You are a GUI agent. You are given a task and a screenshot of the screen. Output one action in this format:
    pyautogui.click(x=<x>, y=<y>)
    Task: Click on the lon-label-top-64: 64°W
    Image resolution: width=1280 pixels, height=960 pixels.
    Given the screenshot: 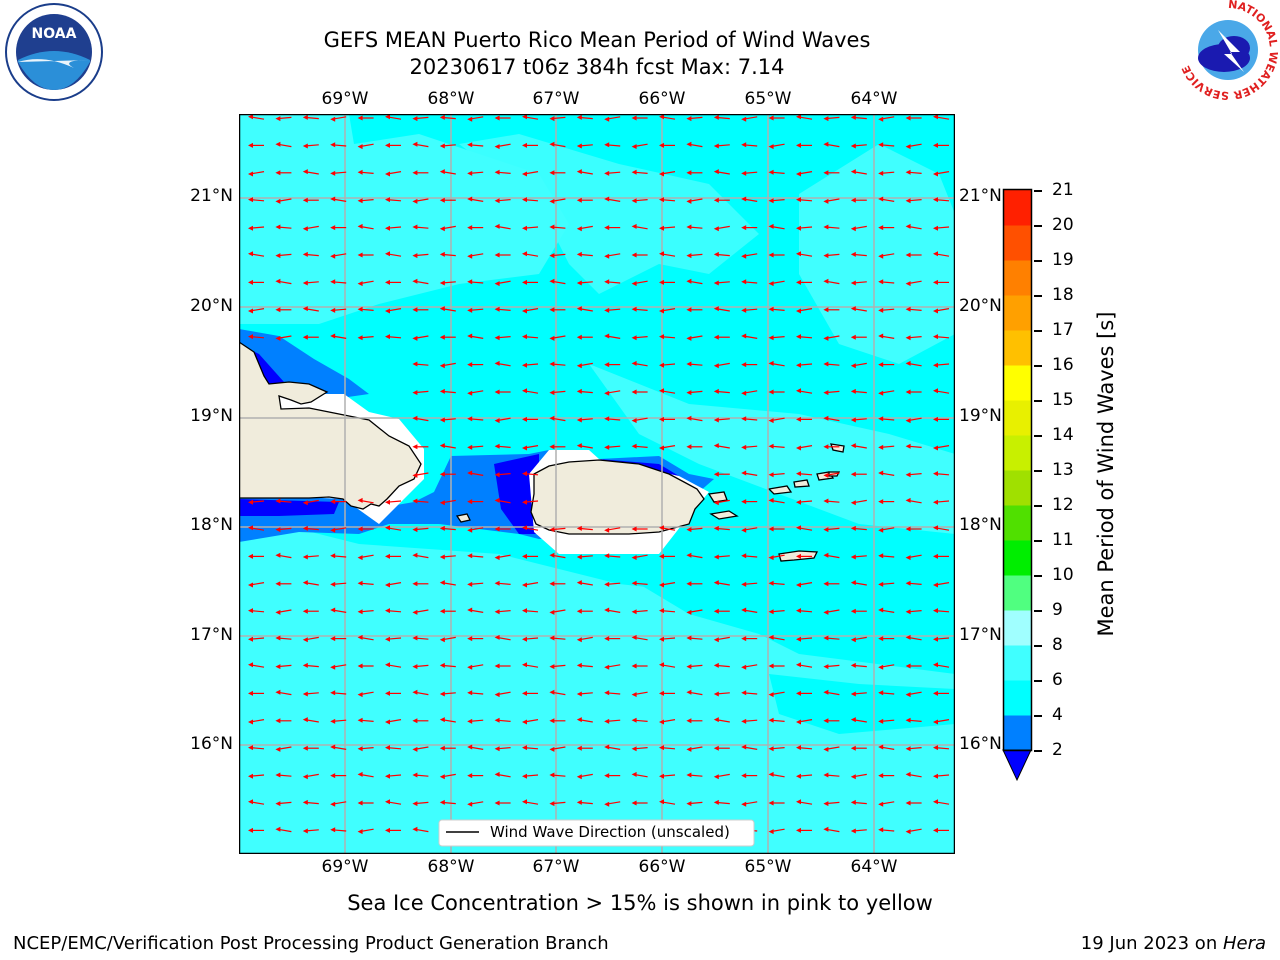 What is the action you would take?
    pyautogui.click(x=874, y=99)
    